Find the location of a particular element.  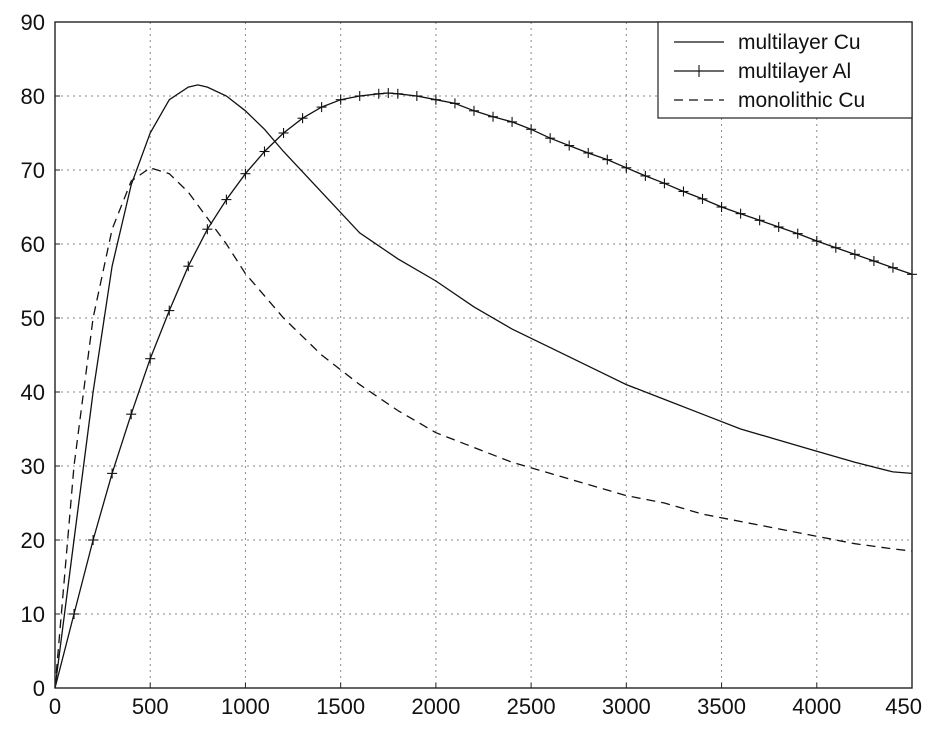

x-tick-label-2: 1000 is located at coordinates (245, 706).